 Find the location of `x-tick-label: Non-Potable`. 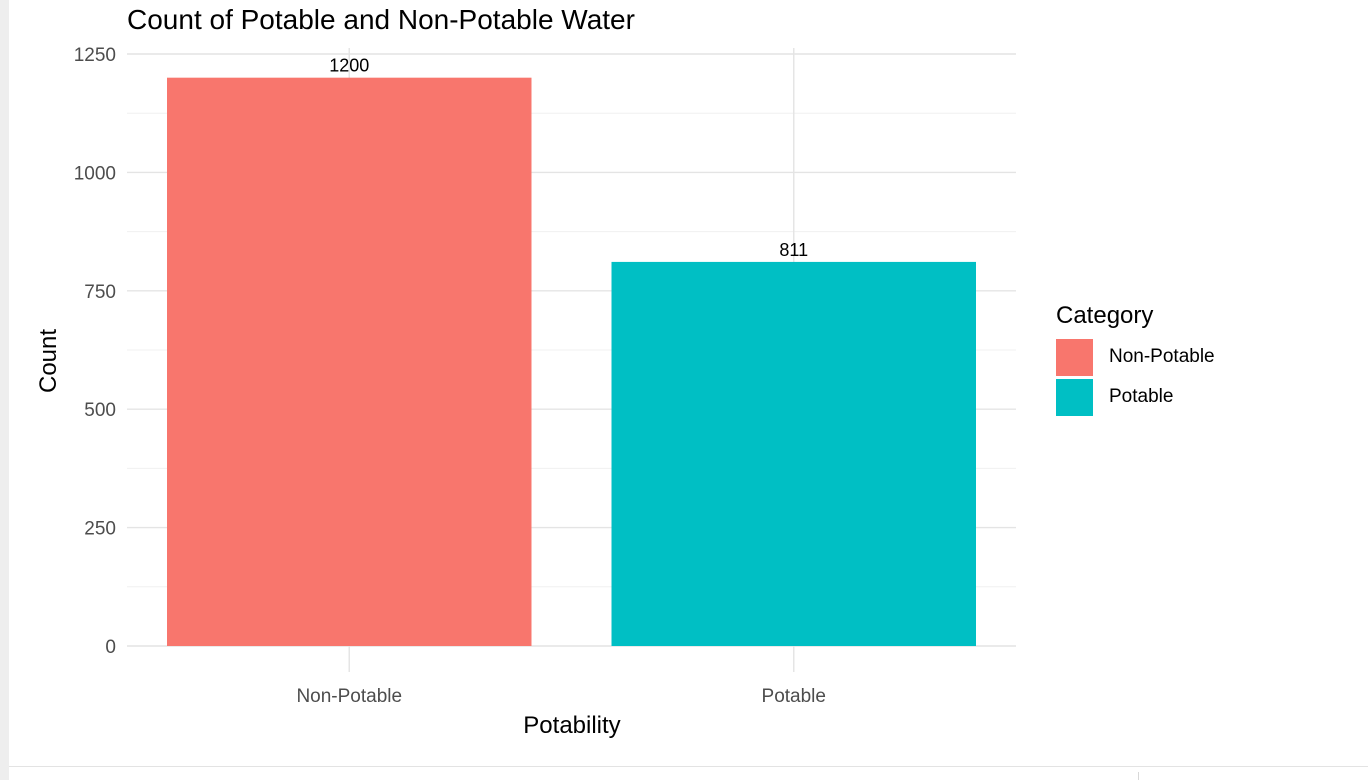

x-tick-label: Non-Potable is located at coordinates (349, 696).